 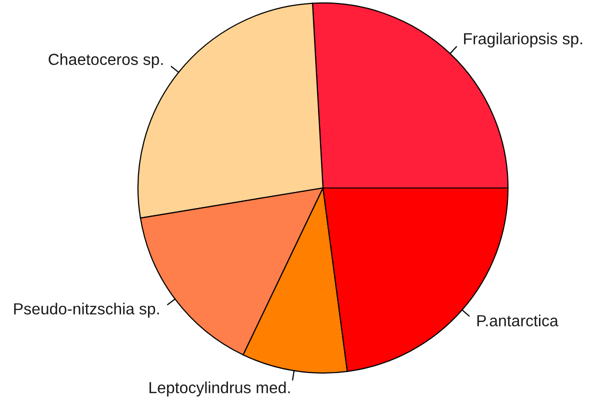 What do you see at coordinates (517, 320) in the screenshot?
I see `slice-label: P.antarctica` at bounding box center [517, 320].